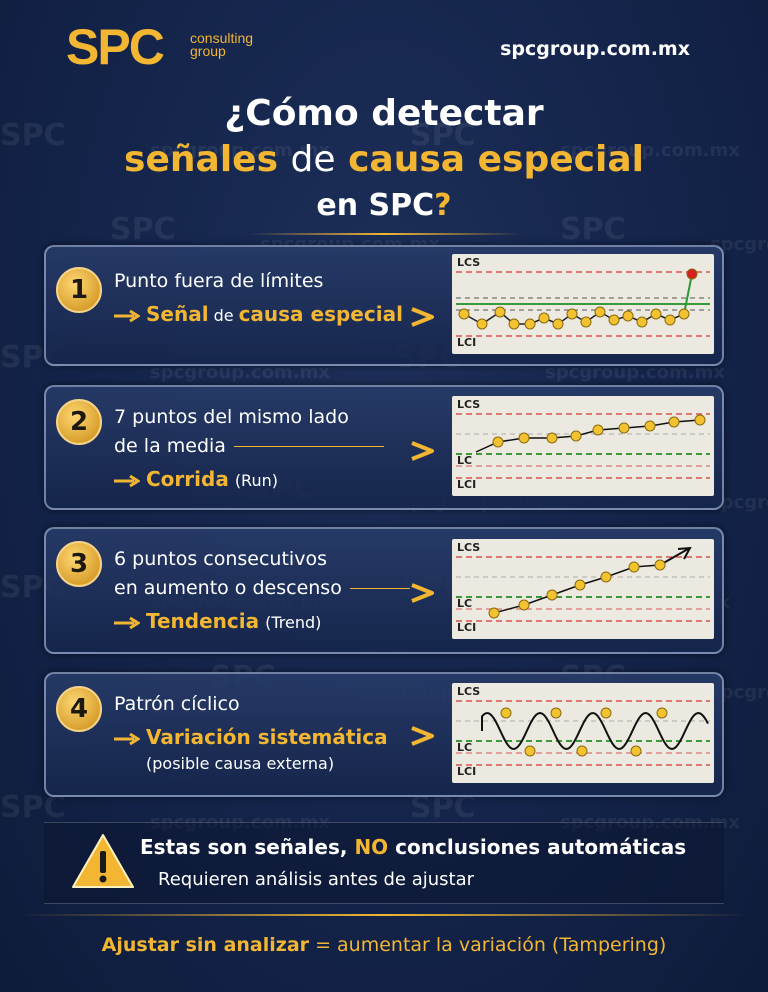 The image size is (768, 992). I want to click on signal-row: Señal de causa especial, so click(258, 315).